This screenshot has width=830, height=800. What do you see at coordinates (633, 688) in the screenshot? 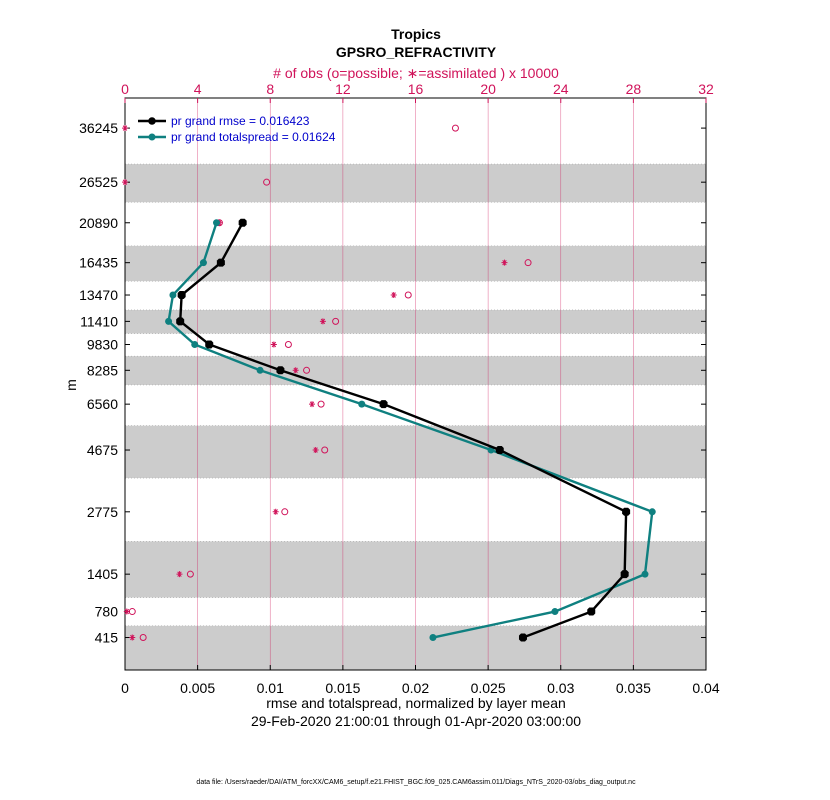
I see `x-tick-label: 0.035` at bounding box center [633, 688].